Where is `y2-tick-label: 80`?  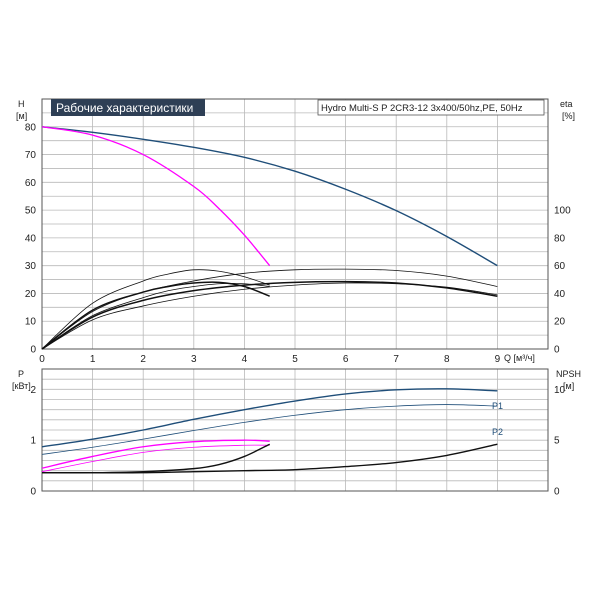
y2-tick-label: 80 is located at coordinates (560, 238).